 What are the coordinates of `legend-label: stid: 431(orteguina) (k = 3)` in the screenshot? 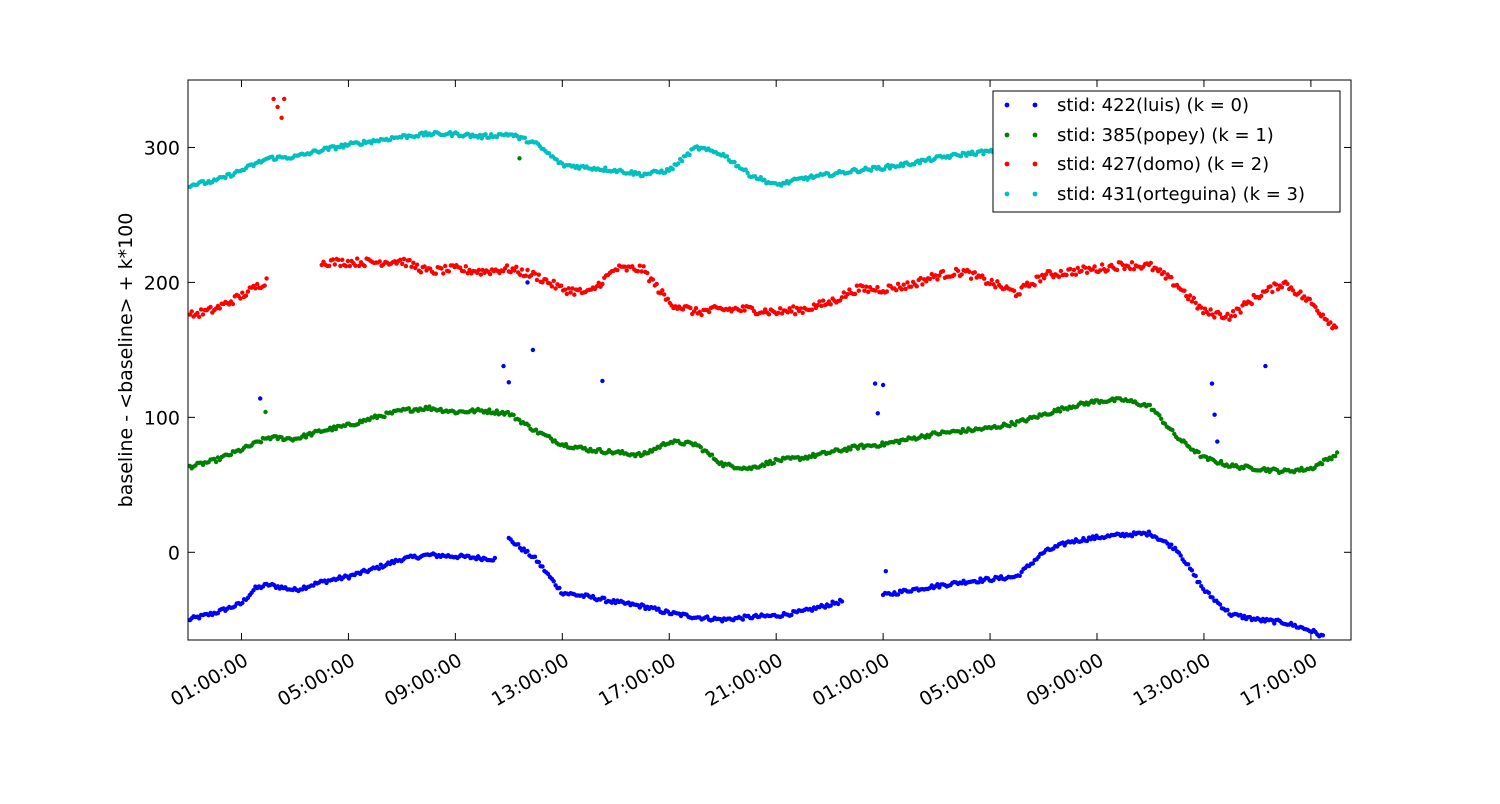 It's located at (1181, 194).